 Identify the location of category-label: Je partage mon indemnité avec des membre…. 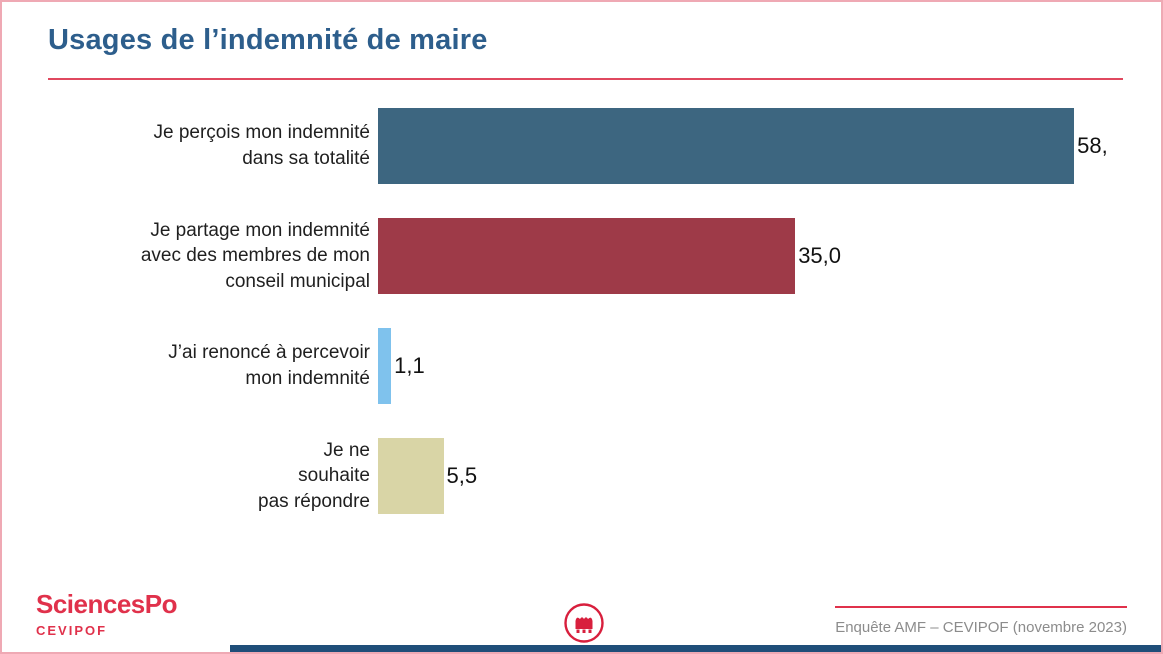
(255, 255).